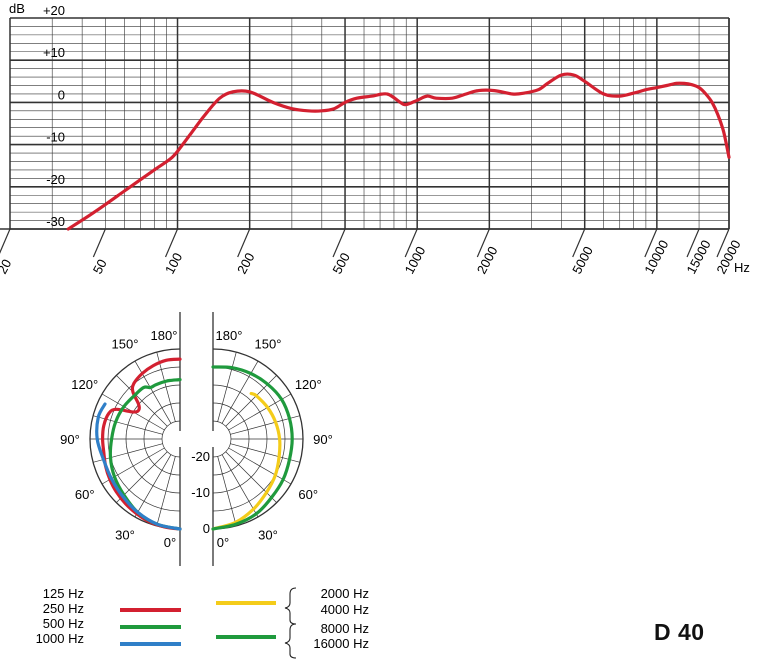 Image resolution: width=767 pixels, height=664 pixels. Describe the element at coordinates (679, 632) in the screenshot. I see `model-label: D 40` at that location.